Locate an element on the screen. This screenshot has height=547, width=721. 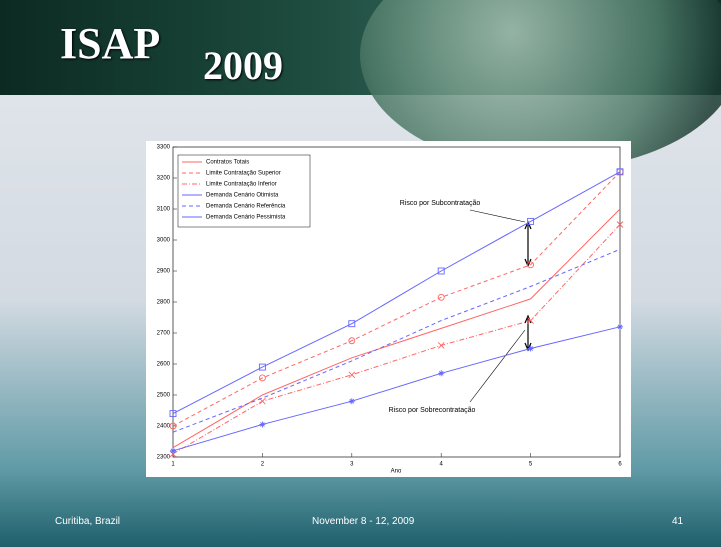
header-title: ISAP is located at coordinates (110, 43).